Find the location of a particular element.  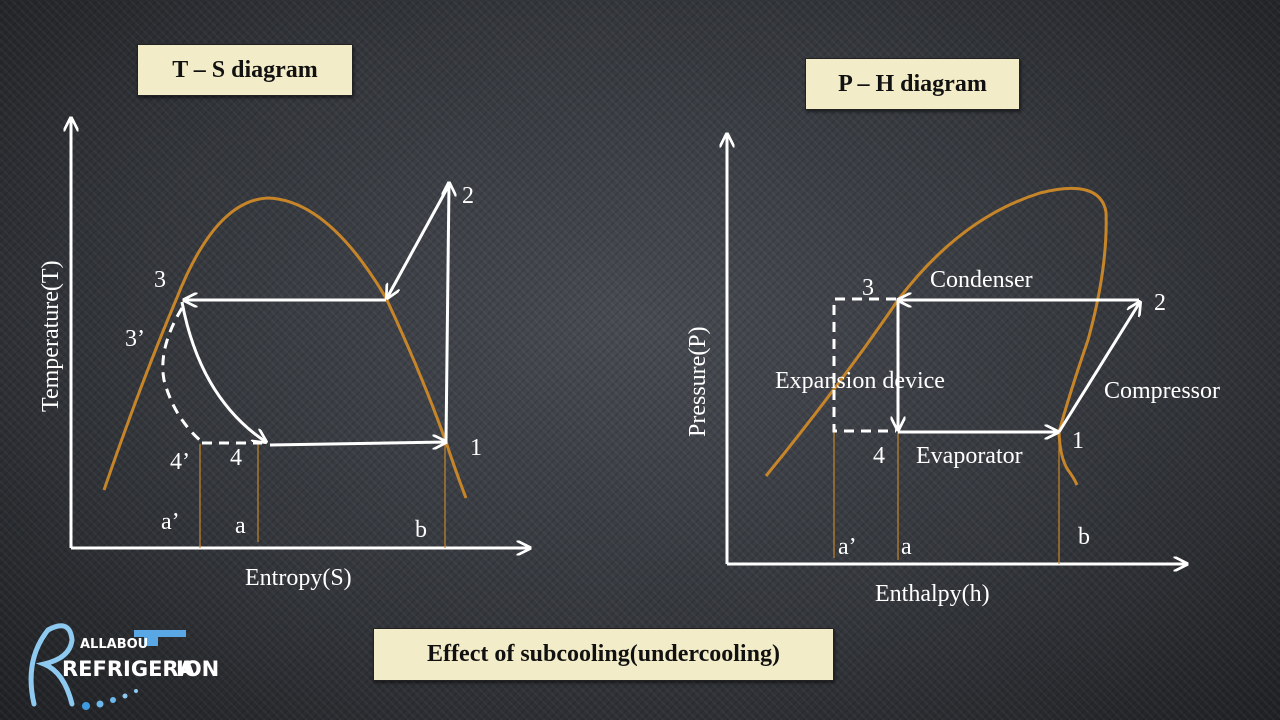

ph-point-2: 2 is located at coordinates (1160, 303).